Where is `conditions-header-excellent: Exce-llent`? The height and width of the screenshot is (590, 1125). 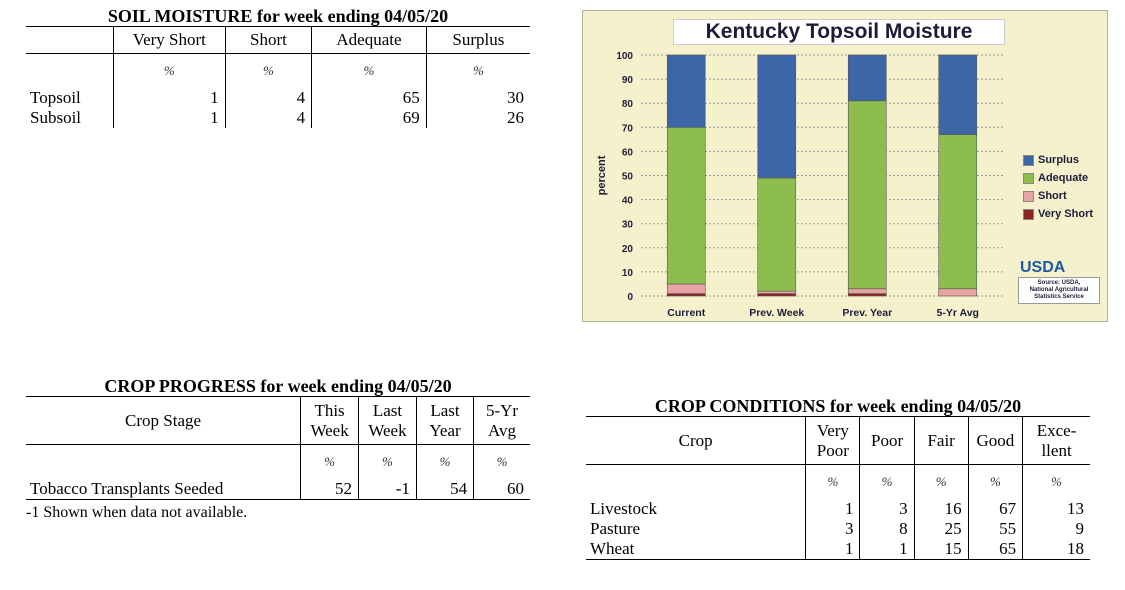 conditions-header-excellent: Exce-llent is located at coordinates (1056, 440).